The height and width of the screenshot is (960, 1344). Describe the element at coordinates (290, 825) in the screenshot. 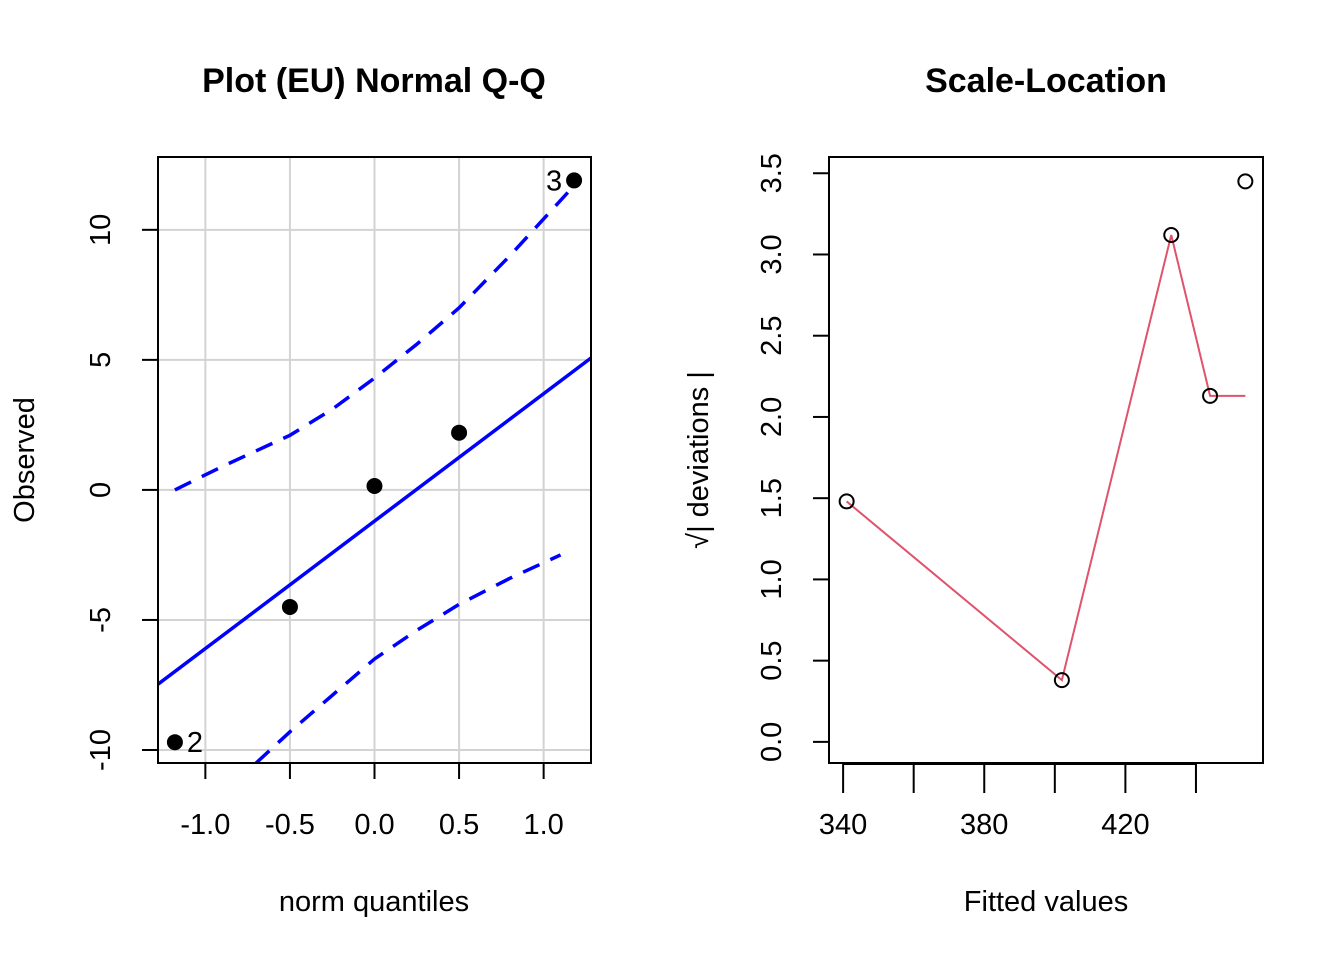

I see `qq-x-tick-label-1: -0.5` at that location.